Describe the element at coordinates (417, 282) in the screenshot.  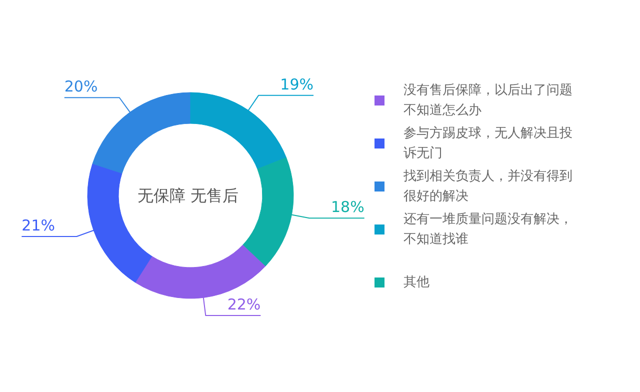
I see `legend-label: 其他` at that location.